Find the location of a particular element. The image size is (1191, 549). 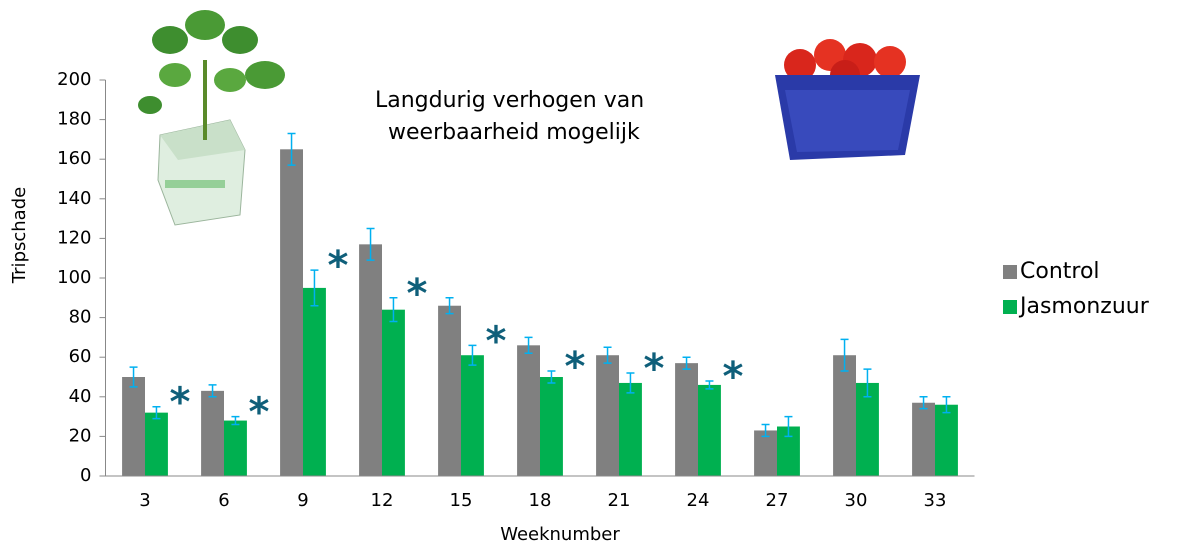

y-tick-label: 180 is located at coordinates (74, 119).